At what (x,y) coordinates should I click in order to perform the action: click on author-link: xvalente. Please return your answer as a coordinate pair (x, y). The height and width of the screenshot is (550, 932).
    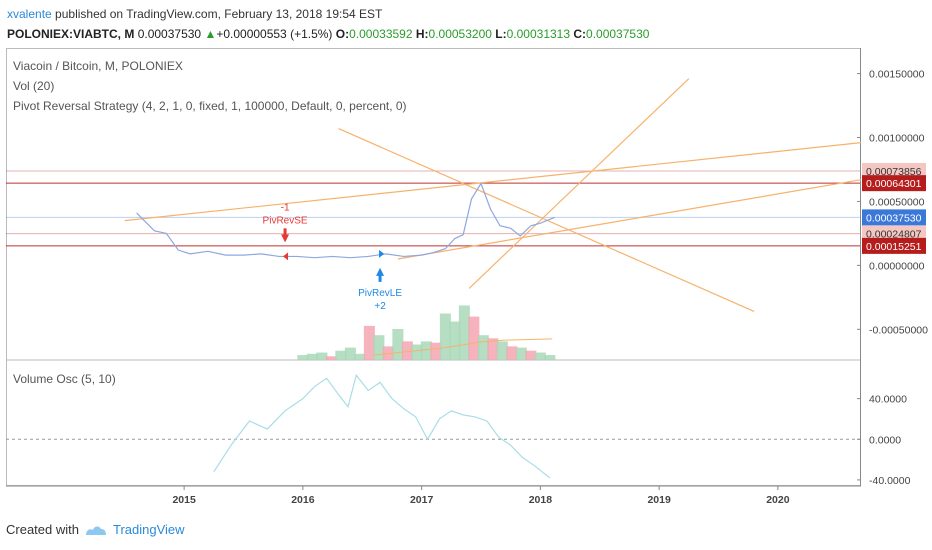
    Looking at the image, I should click on (29, 14).